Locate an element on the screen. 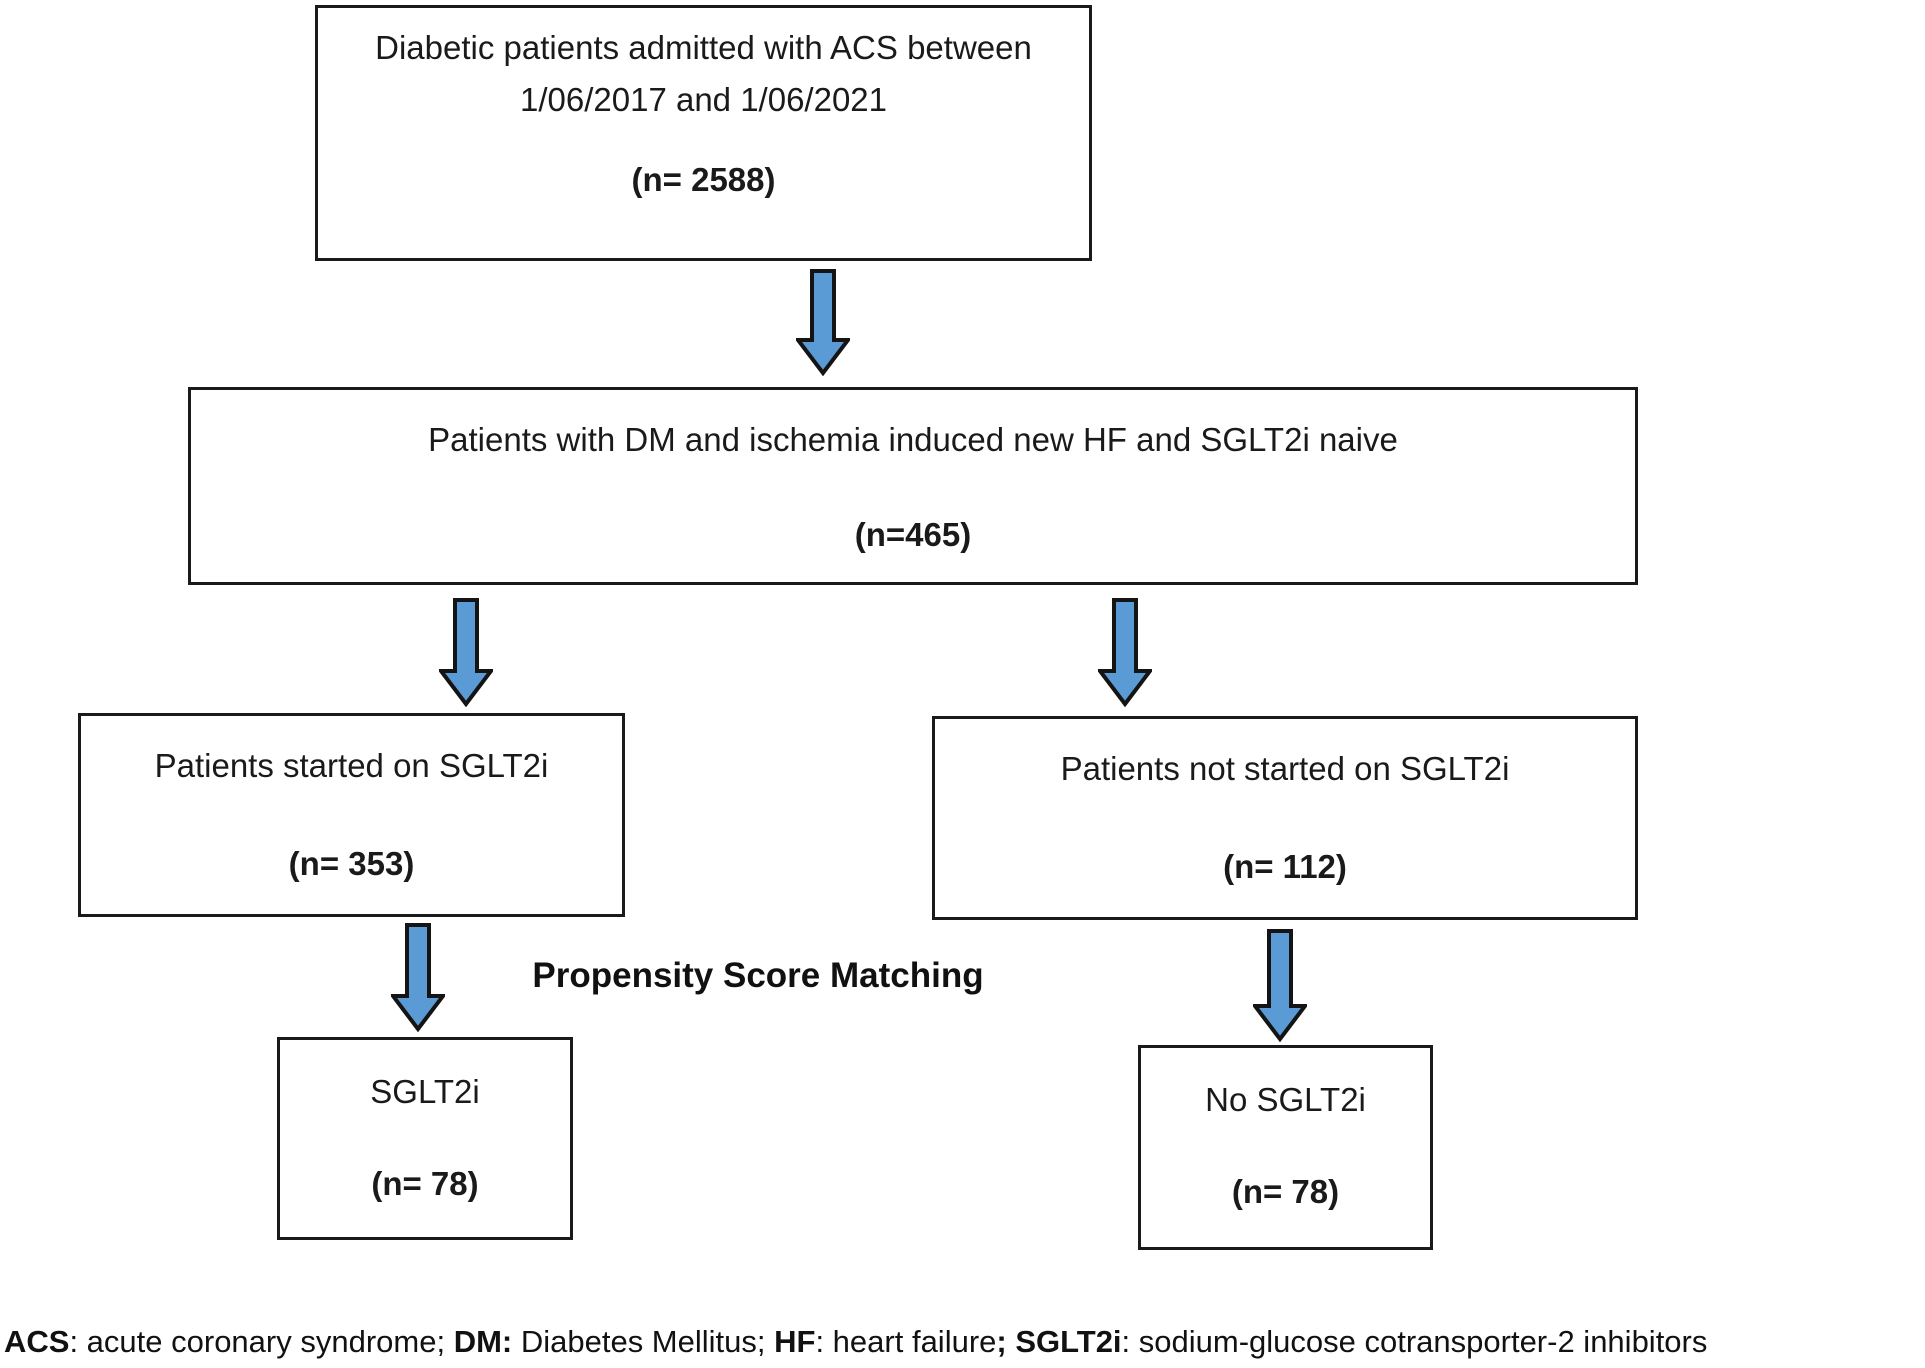 The height and width of the screenshot is (1368, 1925). box-text-line: No SGLT2i is located at coordinates (1285, 1099).